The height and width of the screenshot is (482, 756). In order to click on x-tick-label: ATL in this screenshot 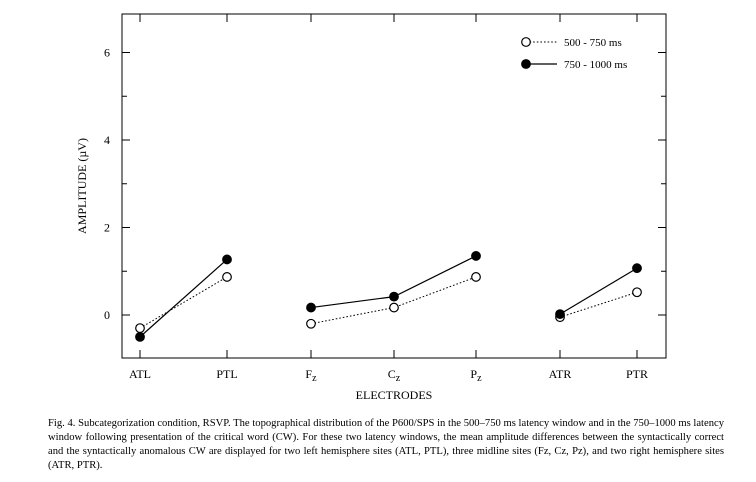, I will do `click(140, 374)`.